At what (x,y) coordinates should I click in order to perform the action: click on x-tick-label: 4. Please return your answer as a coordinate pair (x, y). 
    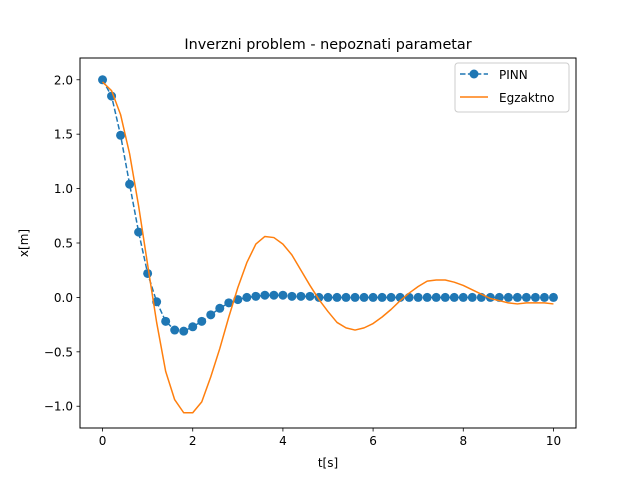
    Looking at the image, I should click on (283, 441).